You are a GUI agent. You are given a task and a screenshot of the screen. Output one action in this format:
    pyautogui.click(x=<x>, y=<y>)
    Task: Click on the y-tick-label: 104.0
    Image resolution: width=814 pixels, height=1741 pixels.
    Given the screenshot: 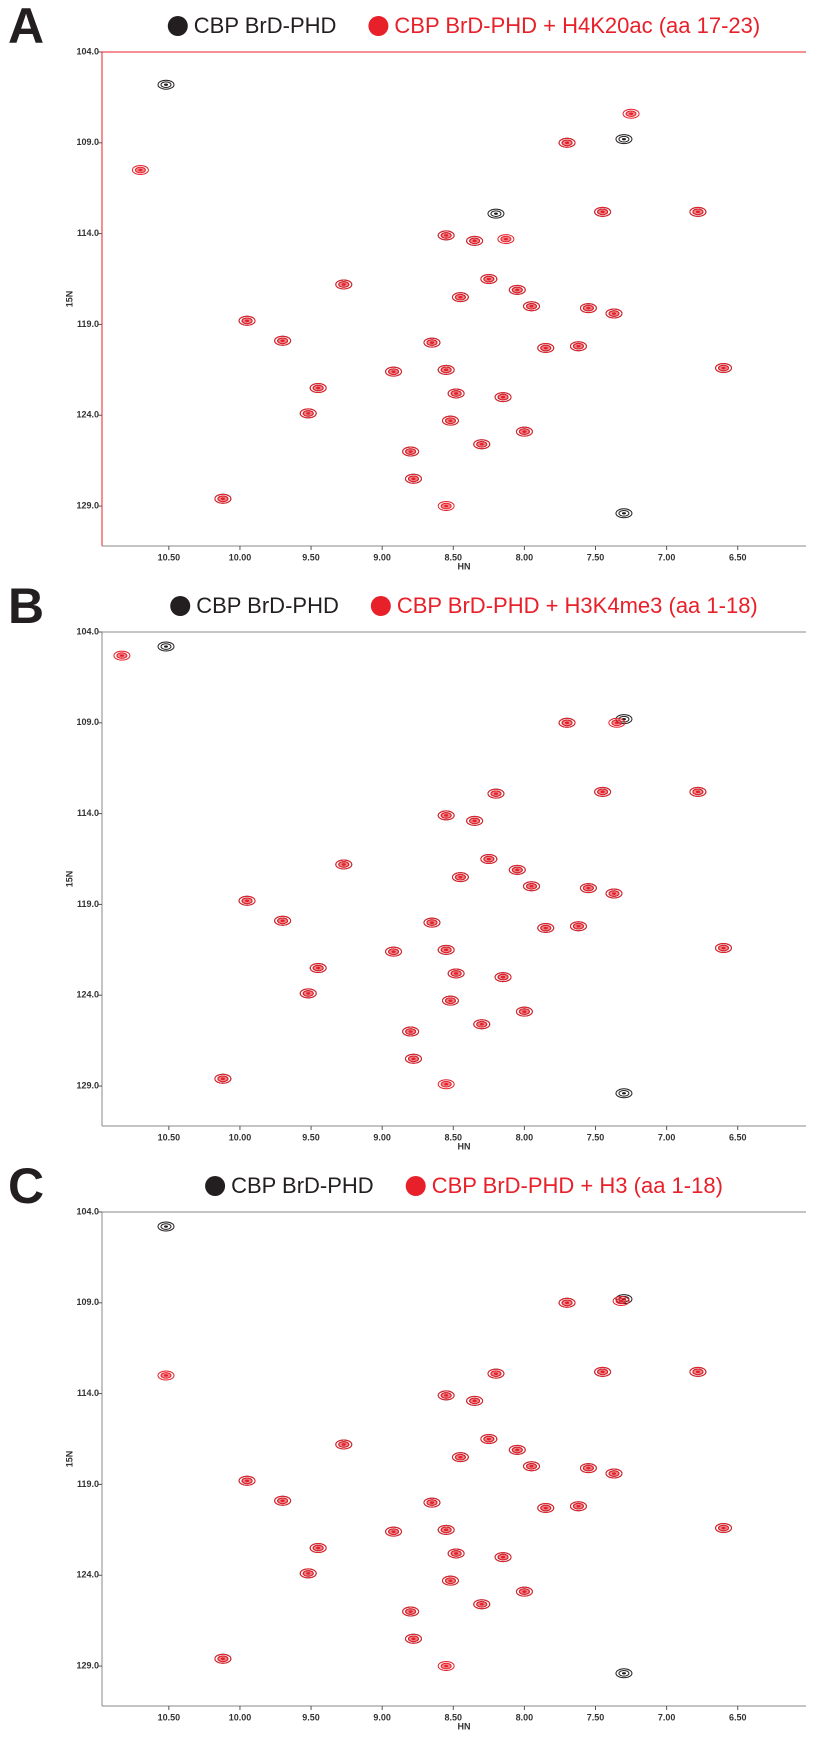 What is the action you would take?
    pyautogui.click(x=87, y=1211)
    